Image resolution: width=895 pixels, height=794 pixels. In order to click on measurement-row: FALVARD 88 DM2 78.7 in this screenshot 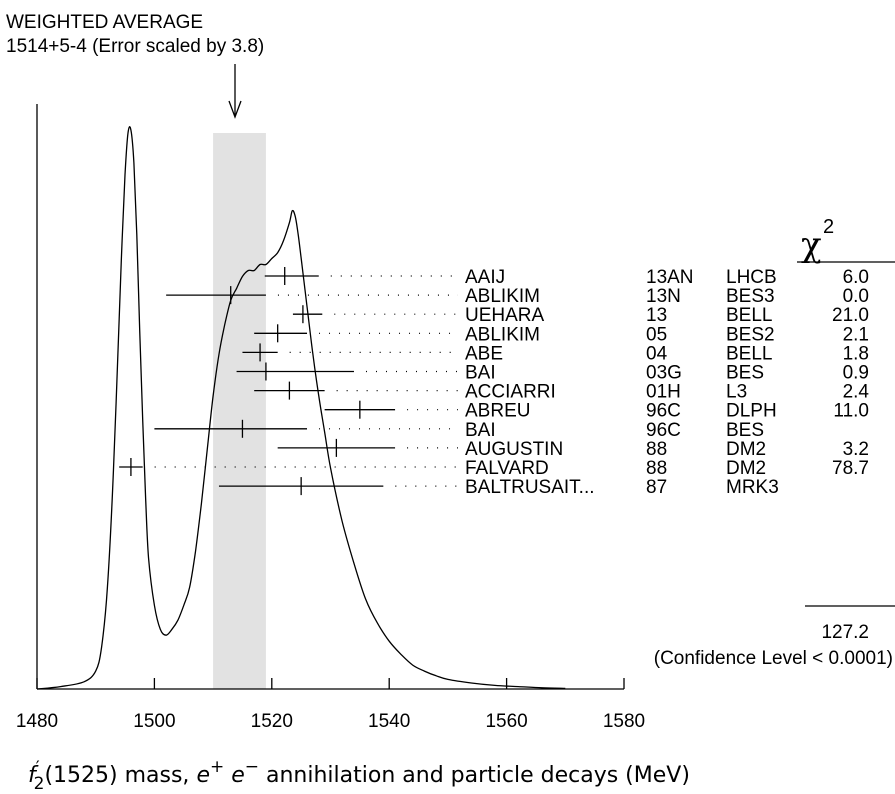, I will do `click(494, 468)`.